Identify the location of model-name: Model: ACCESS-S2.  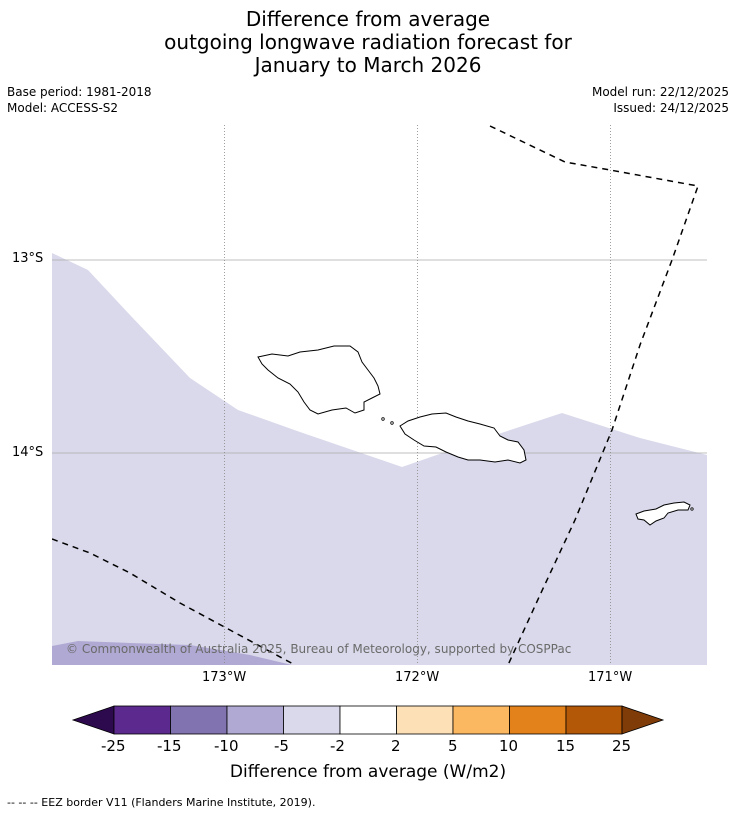
(63, 108).